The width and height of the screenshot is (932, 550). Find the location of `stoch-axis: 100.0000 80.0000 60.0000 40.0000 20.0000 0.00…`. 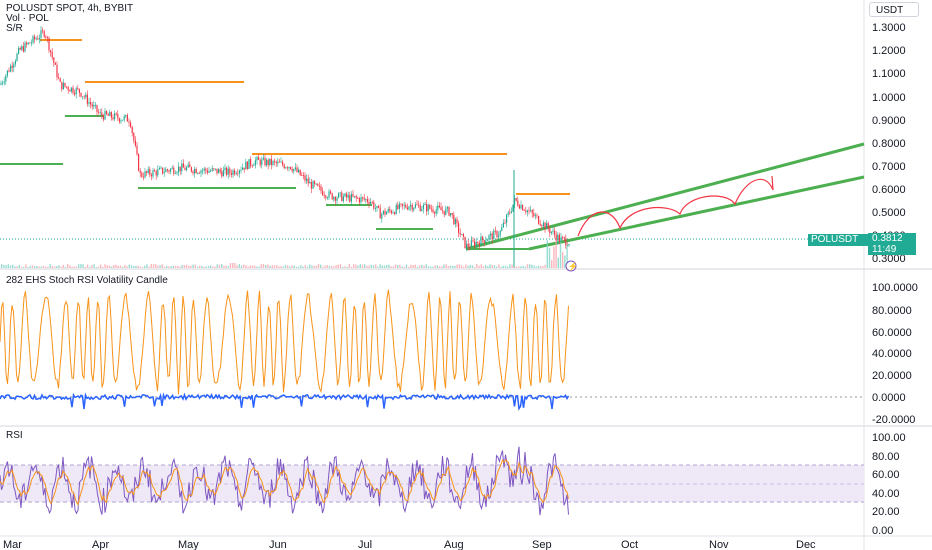

stoch-axis: 100.0000 80.0000 60.0000 40.0000 20.0000 0.00… is located at coordinates (895, 354).